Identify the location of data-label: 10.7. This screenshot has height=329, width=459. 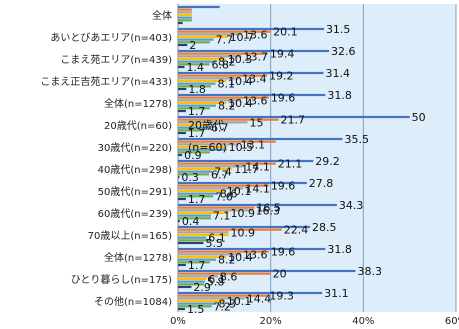
(242, 37).